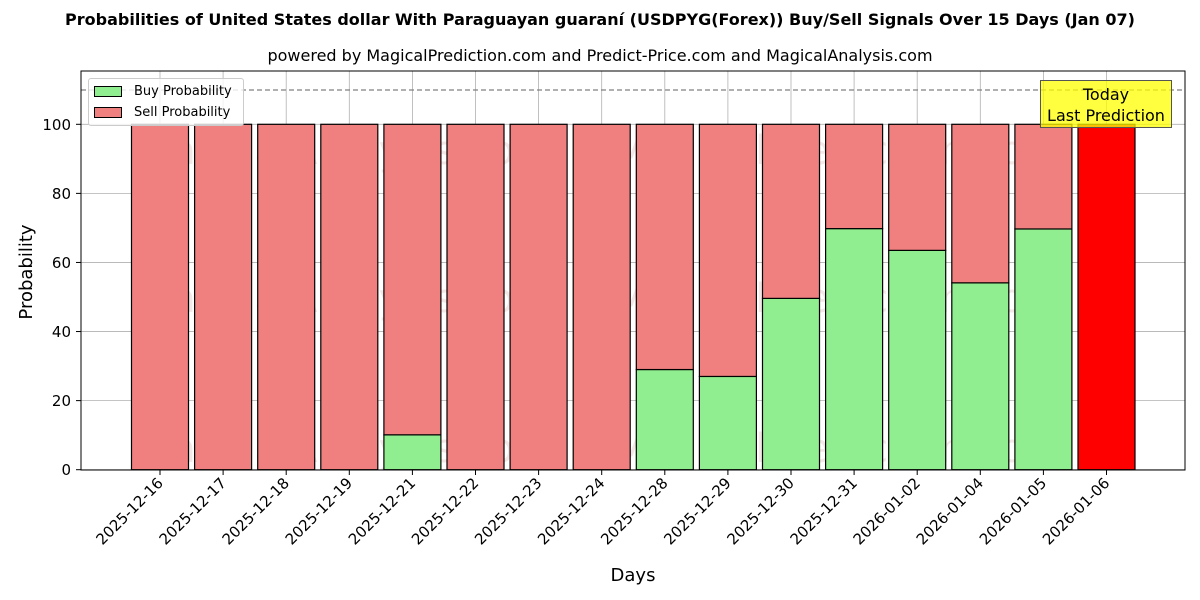 The image size is (1200, 600). Describe the element at coordinates (508, 511) in the screenshot. I see `x-tick-label: 2025-12-23` at that location.